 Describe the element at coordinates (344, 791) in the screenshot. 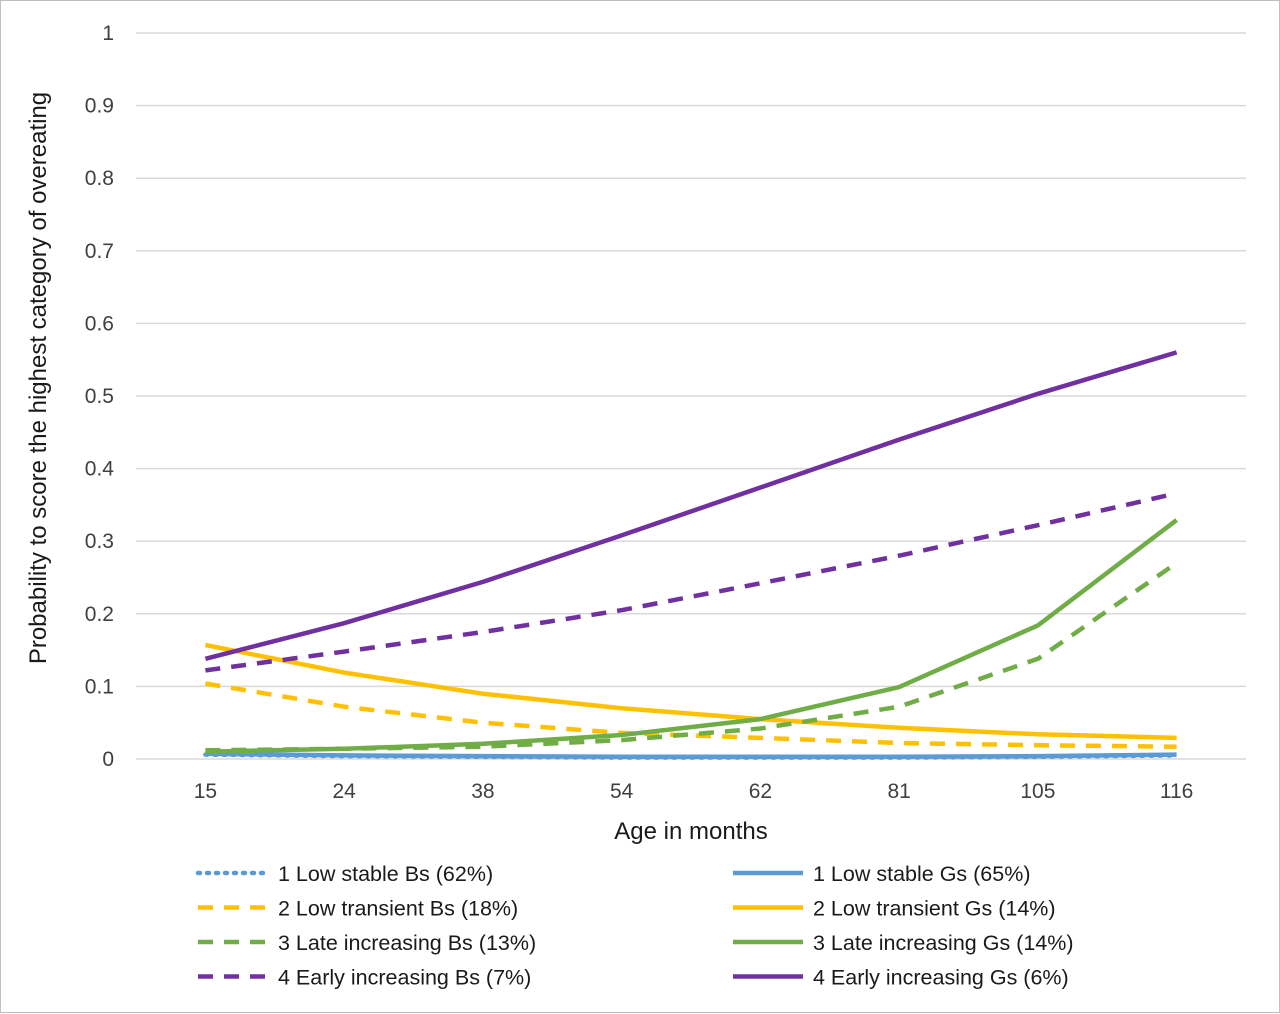

I see `x-tick-label: 24` at that location.